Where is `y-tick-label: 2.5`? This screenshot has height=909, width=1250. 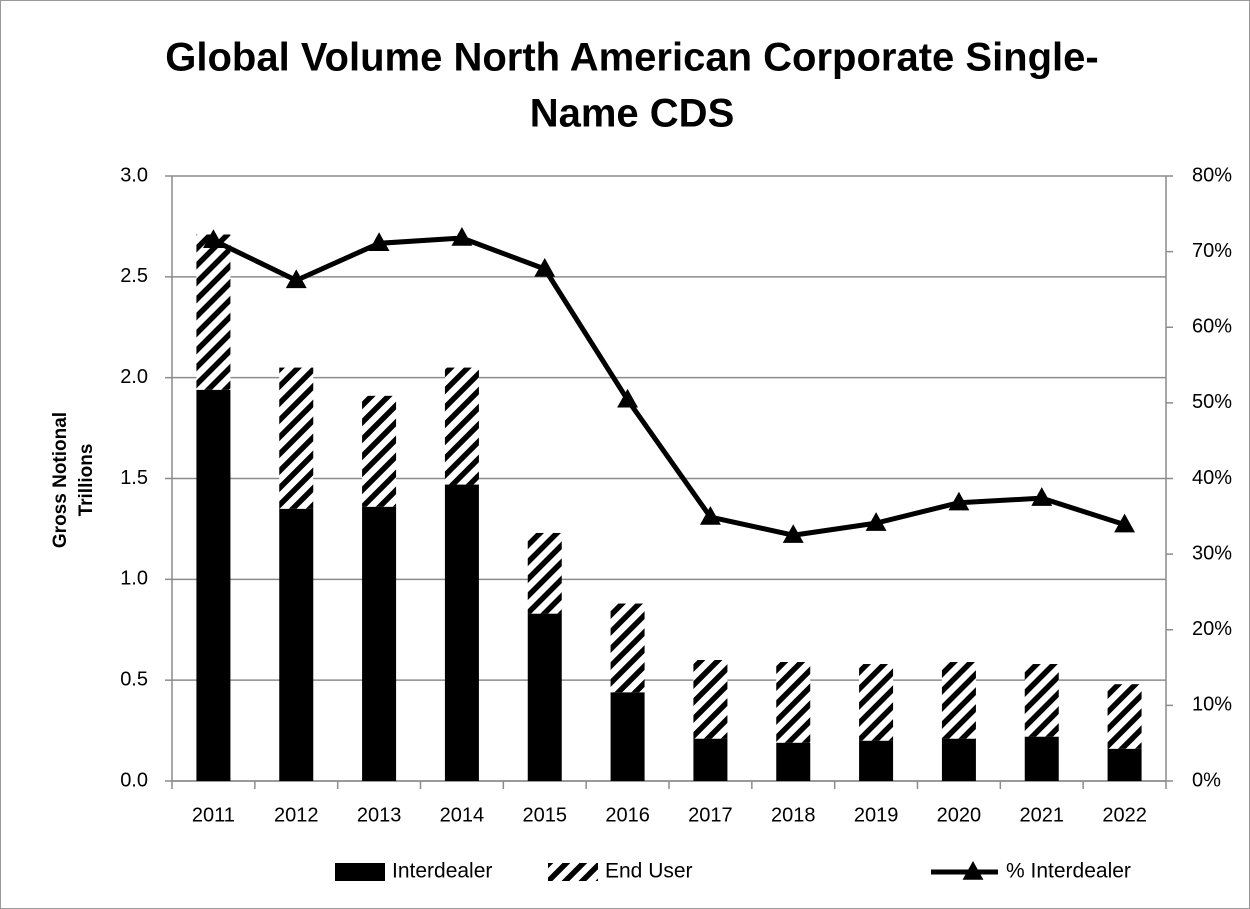
y-tick-label: 2.5 is located at coordinates (134, 276).